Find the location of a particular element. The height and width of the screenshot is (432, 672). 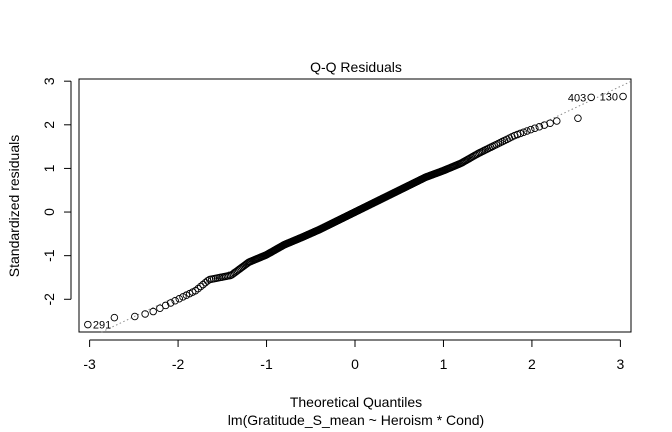

x-axis-label: Theoretical Quantiles is located at coordinates (356, 402).